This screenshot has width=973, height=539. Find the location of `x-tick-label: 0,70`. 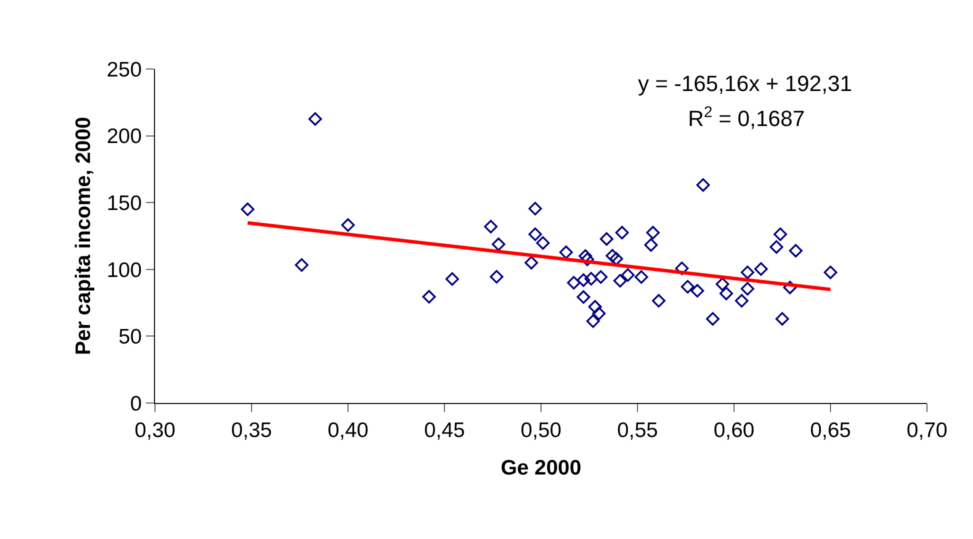

x-tick-label: 0,70 is located at coordinates (927, 430).